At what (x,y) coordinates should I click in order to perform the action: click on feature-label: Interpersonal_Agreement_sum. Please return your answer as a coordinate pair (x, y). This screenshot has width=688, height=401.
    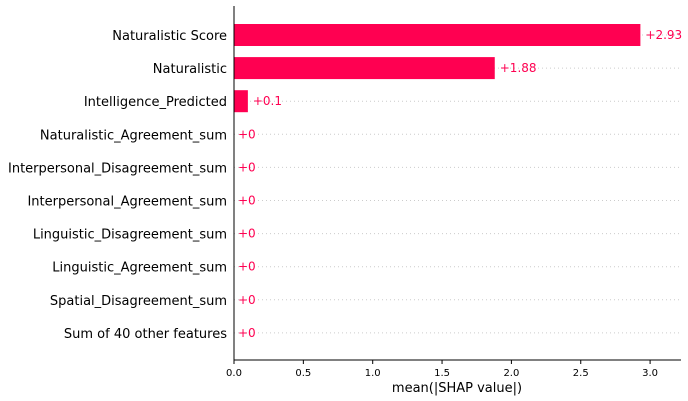
    Looking at the image, I should click on (127, 202).